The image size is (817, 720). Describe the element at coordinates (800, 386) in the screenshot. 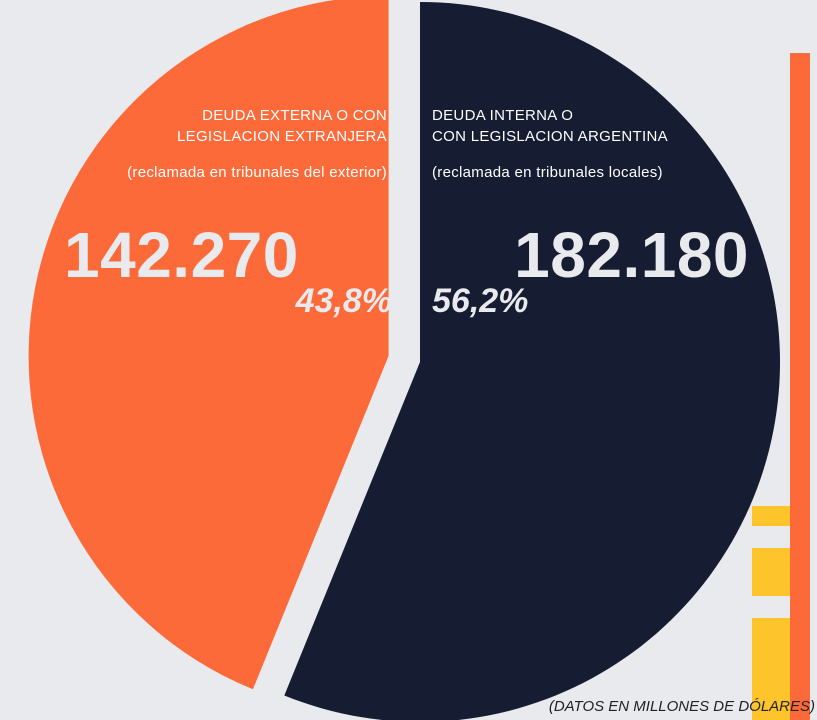

I see `accent-vertical-bar` at that location.